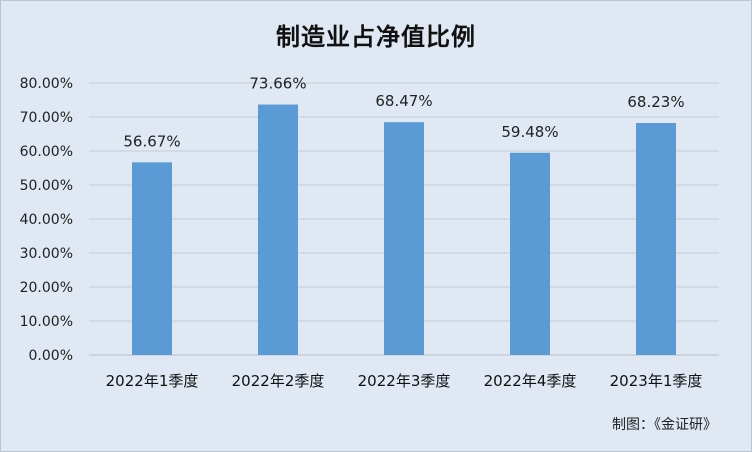 The height and width of the screenshot is (452, 752). Describe the element at coordinates (277, 84) in the screenshot. I see `data-label: 73.66%` at that location.